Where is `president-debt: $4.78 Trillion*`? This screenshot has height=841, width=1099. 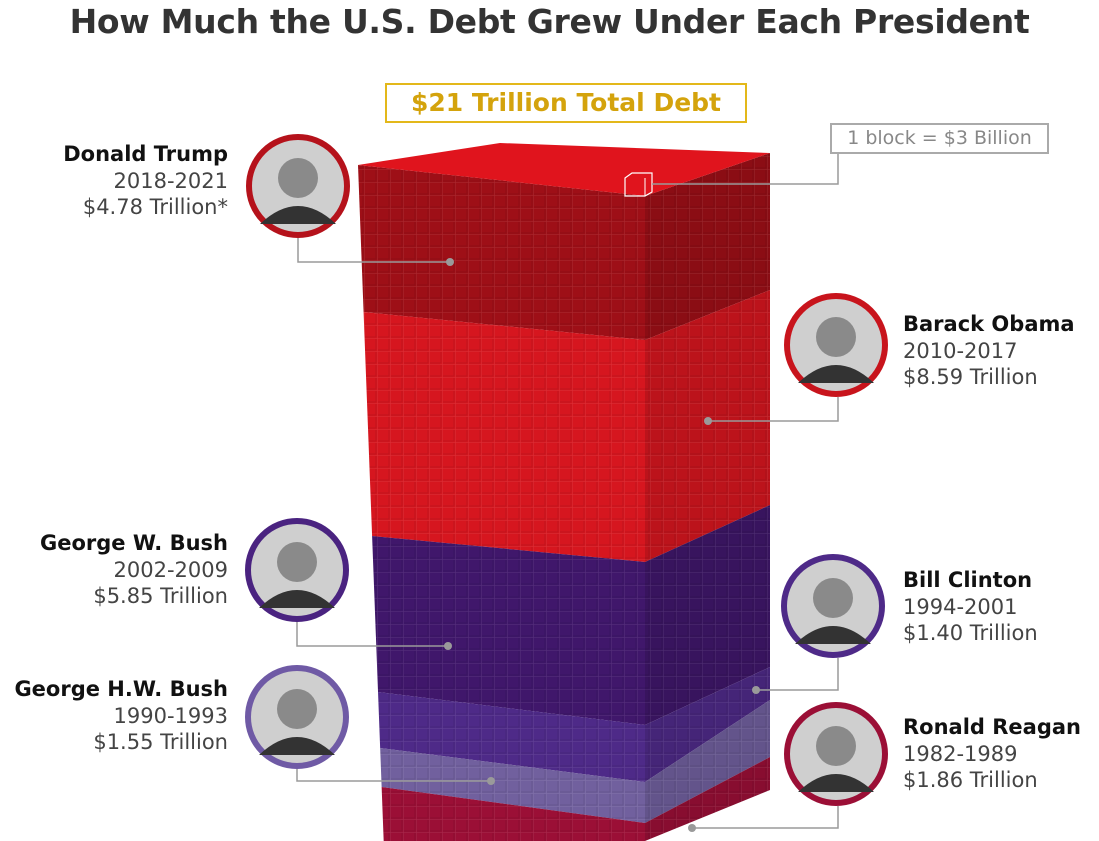 president-debt: $4.78 Trillion* is located at coordinates (155, 207).